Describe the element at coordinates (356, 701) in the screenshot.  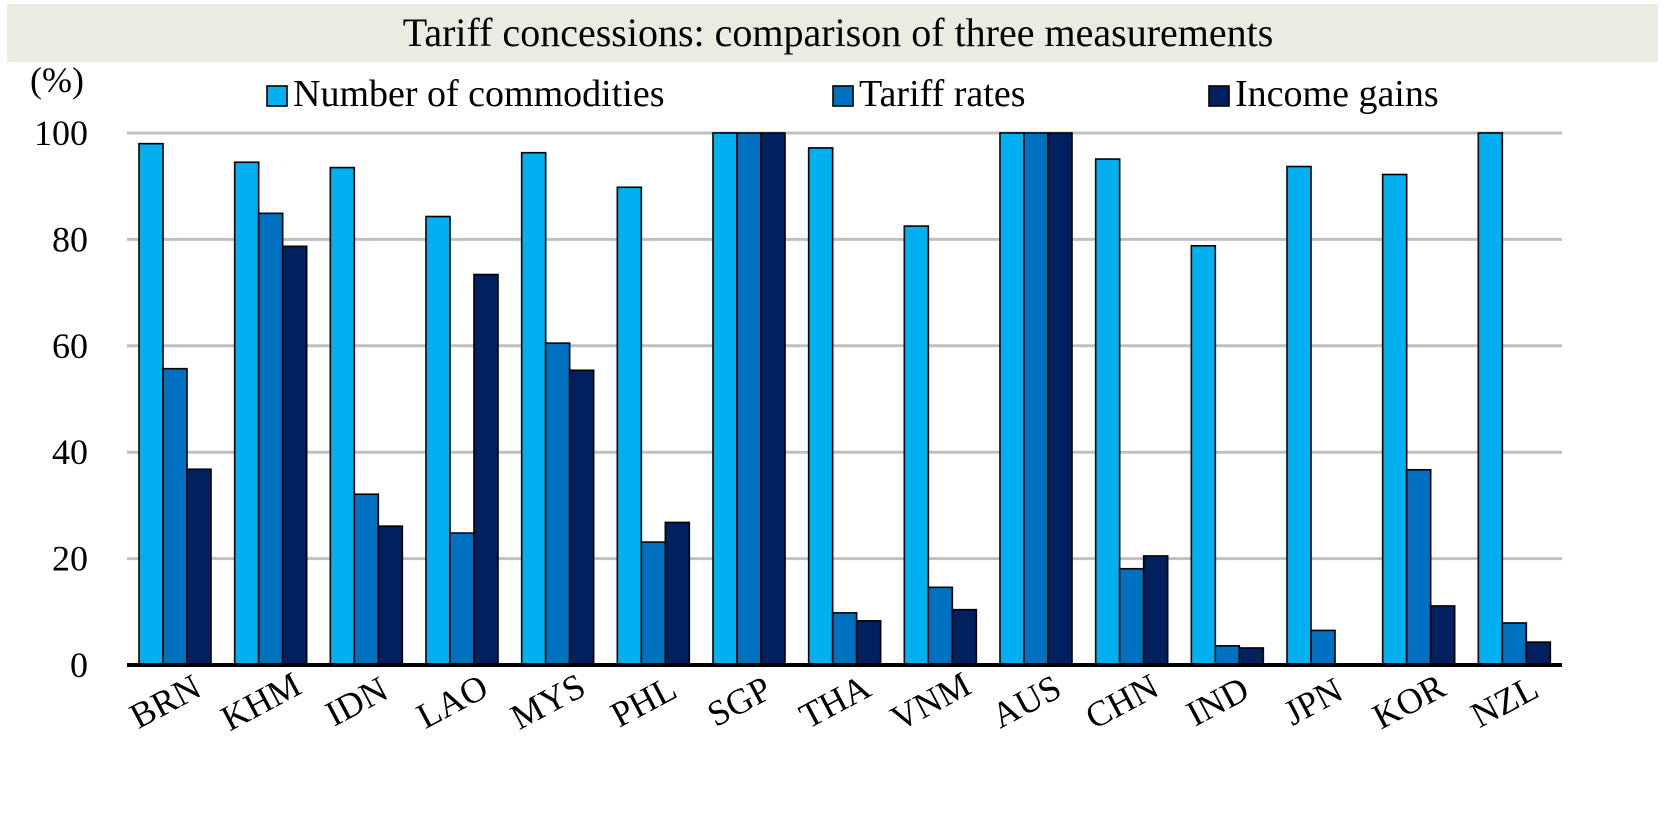
I see `x-tick-label: IDN` at that location.